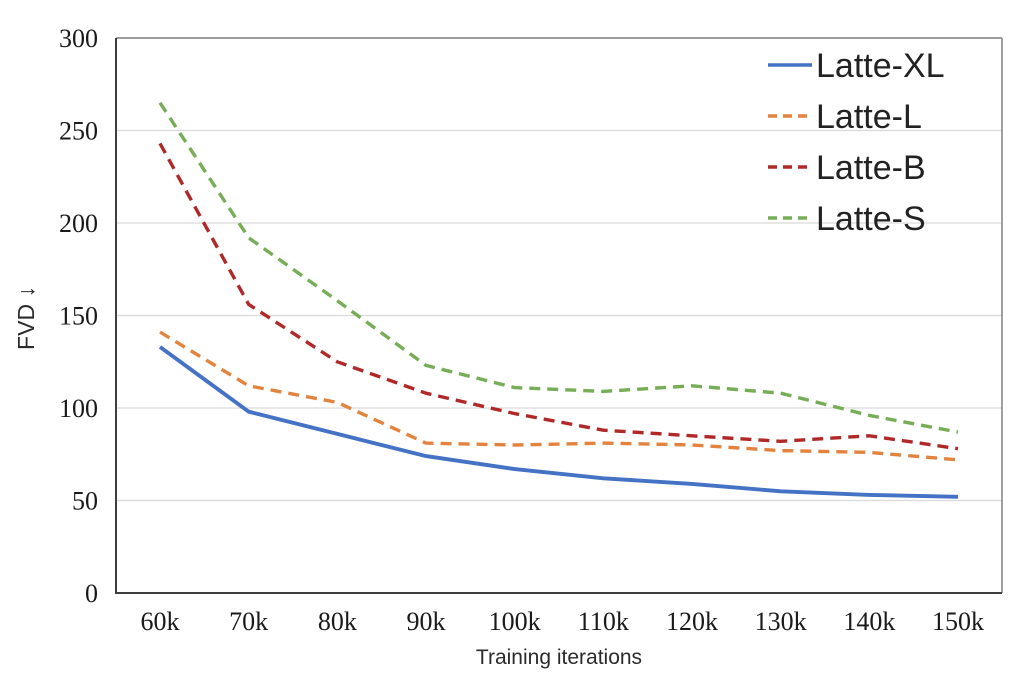 This screenshot has width=1036, height=692. Describe the element at coordinates (563, 621) in the screenshot. I see `x-tick-labels: 60k 70k 80k 90k 100k 110k 120k 130k 140k 150k` at that location.